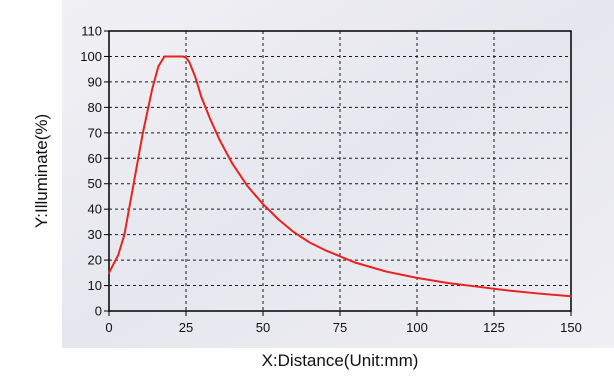  Describe the element at coordinates (91, 171) in the screenshot. I see `y-tick-labels: 0 10 20 30 40 50 60 70 80 90 100 110` at that location.